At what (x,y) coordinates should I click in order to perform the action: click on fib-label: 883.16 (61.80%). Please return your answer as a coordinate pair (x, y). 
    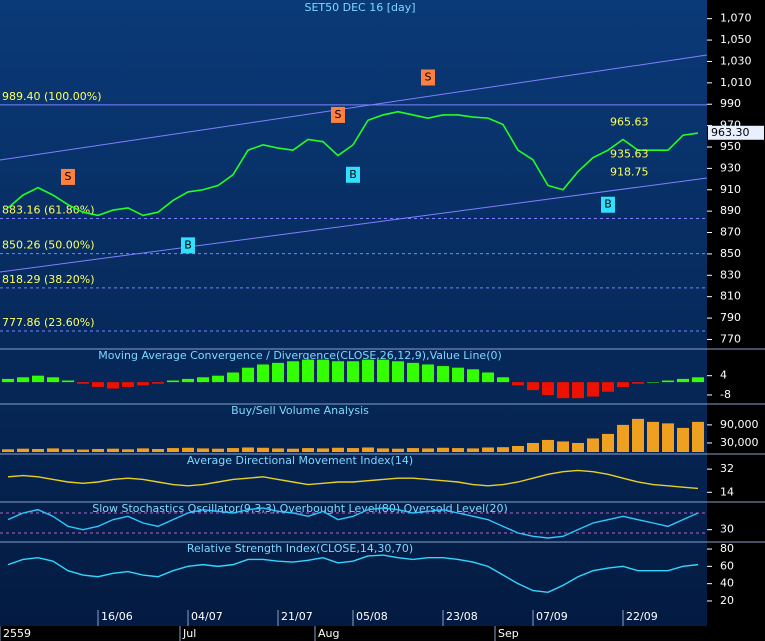
    Looking at the image, I should click on (48, 209).